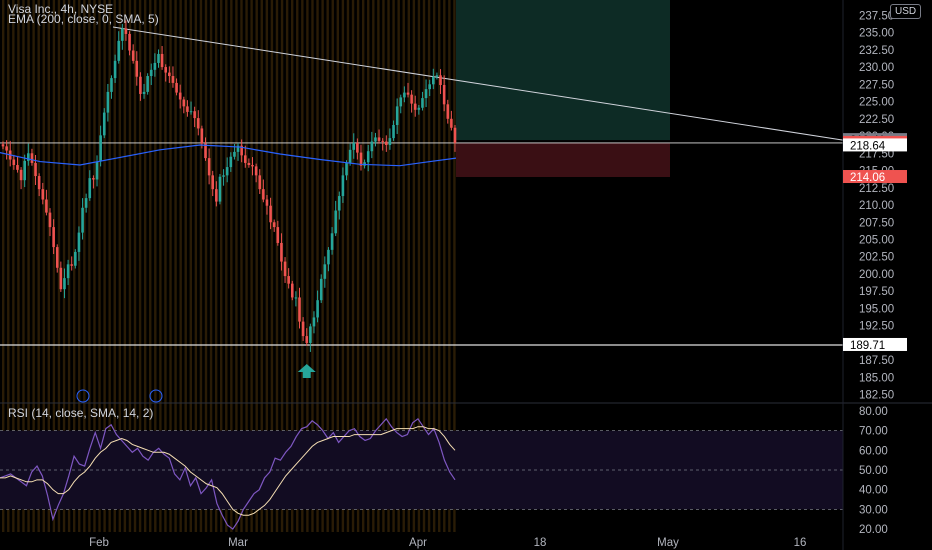 This screenshot has height=550, width=932. I want to click on price-tick-label: 222.50, so click(876, 120).